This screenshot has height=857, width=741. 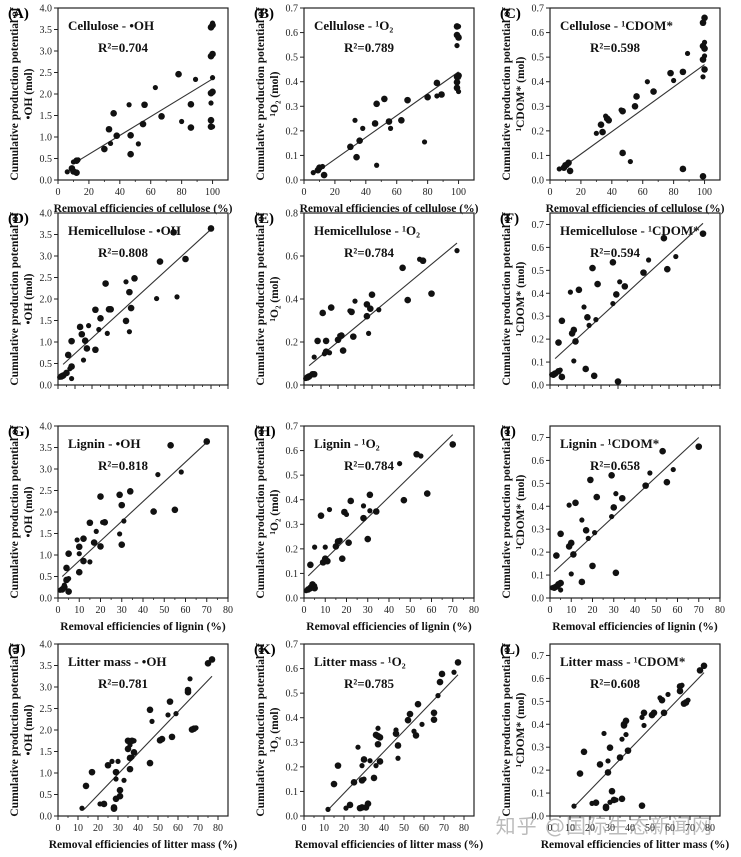 What do you see at coordinates (369, 465) in the screenshot?
I see `r-squared-label: R²=0.784` at bounding box center [369, 465].